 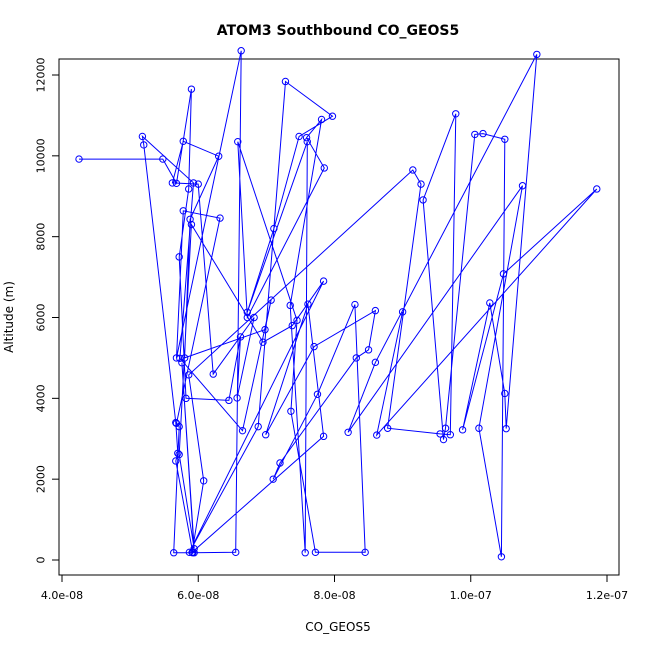 What do you see at coordinates (41, 75) in the screenshot?
I see `y-tick-label: 12000` at bounding box center [41, 75].